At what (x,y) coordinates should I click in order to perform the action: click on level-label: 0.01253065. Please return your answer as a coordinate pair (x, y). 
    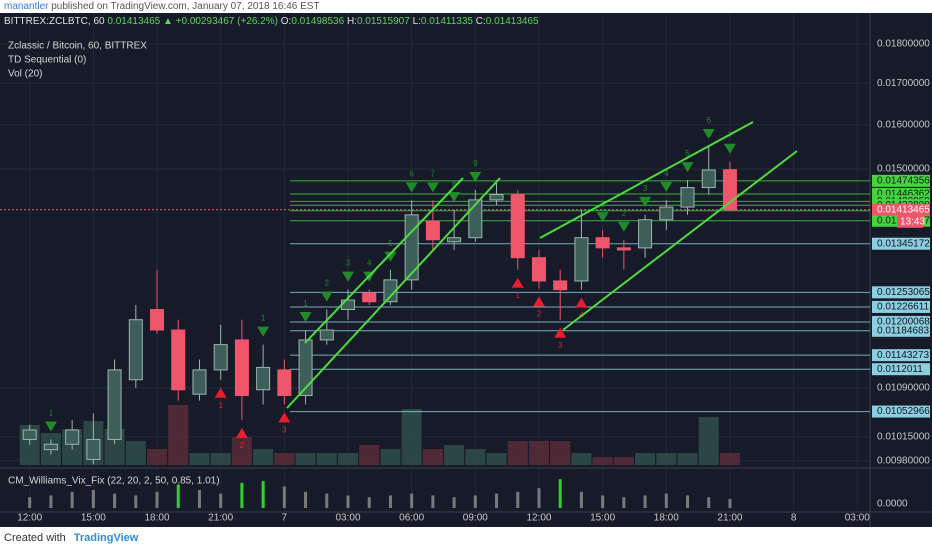
    Looking at the image, I should click on (903, 292).